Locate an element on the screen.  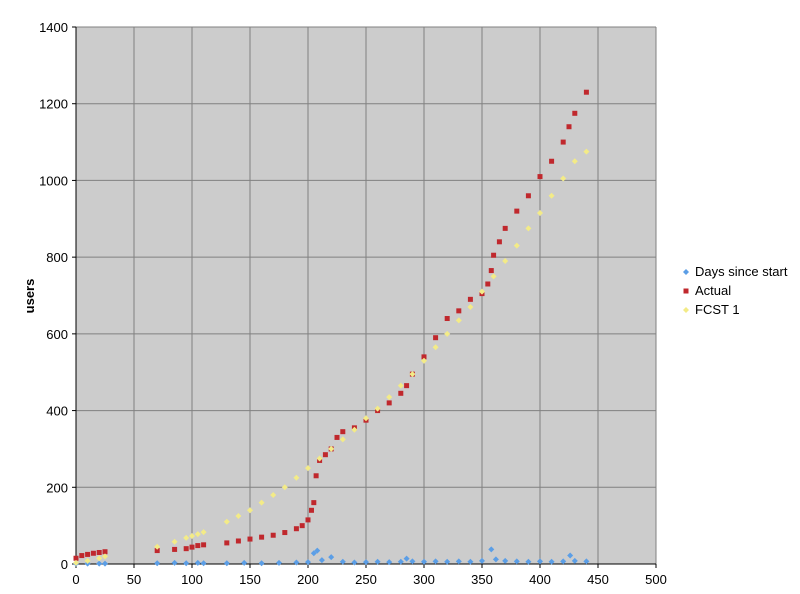
y-tick-label: 1400 is located at coordinates (53, 27).